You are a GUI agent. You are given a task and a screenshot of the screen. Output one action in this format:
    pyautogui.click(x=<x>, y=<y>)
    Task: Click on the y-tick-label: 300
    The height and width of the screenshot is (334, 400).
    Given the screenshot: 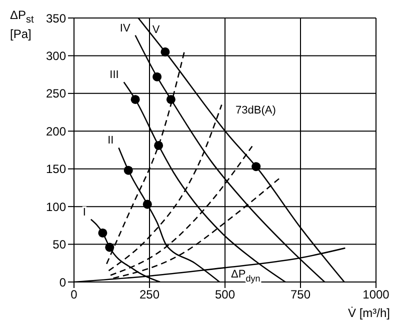 What is the action you would take?
    pyautogui.click(x=56, y=55)
    